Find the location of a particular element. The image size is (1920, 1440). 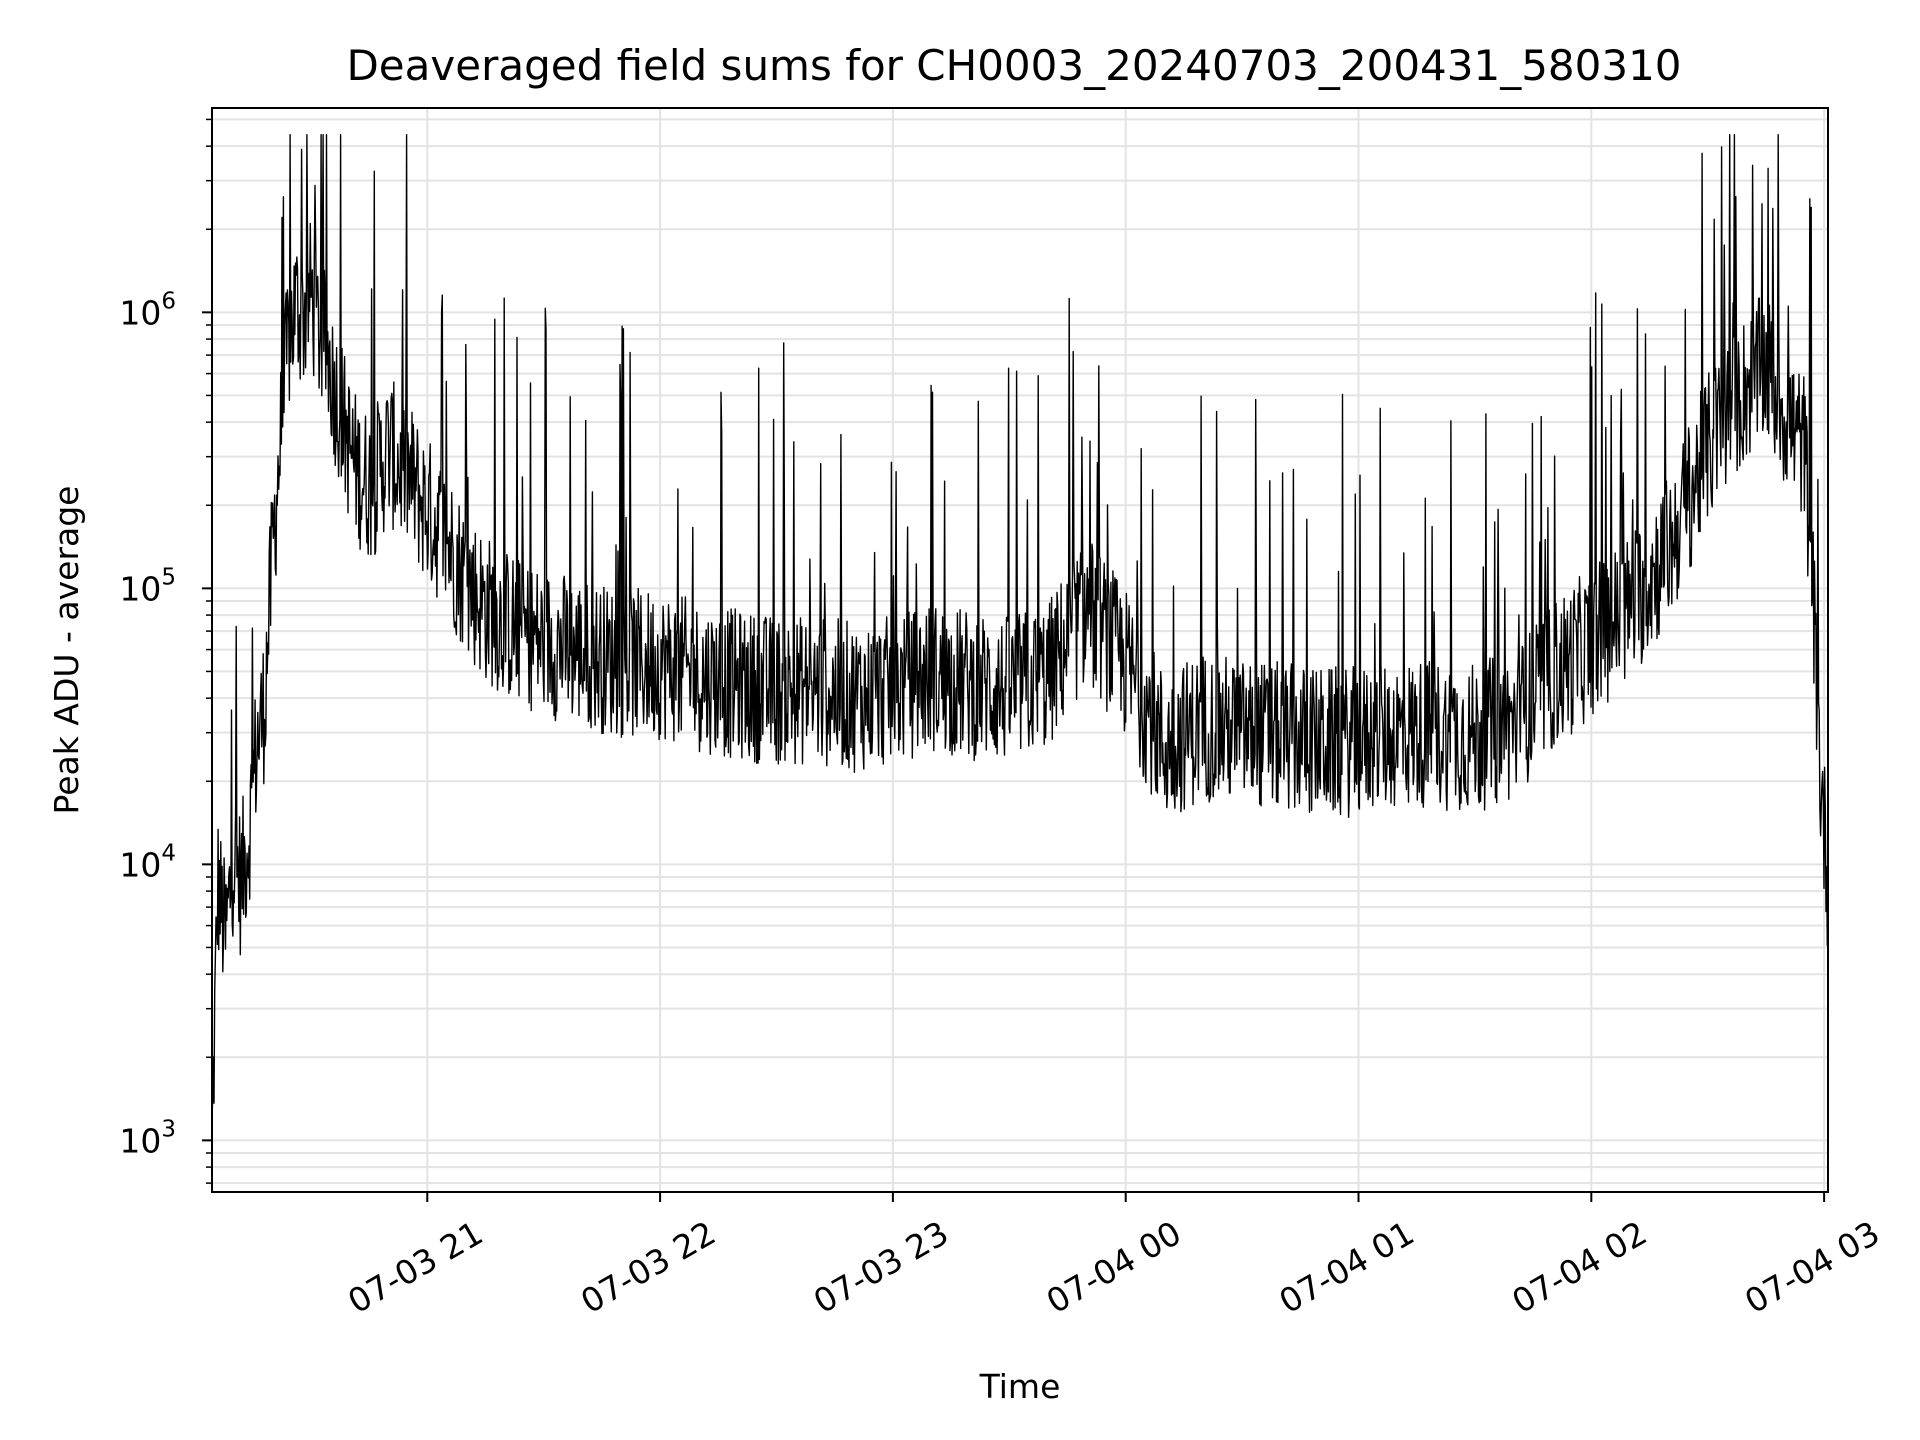

x-tick-label: 07-03 23 is located at coordinates (881, 1267).